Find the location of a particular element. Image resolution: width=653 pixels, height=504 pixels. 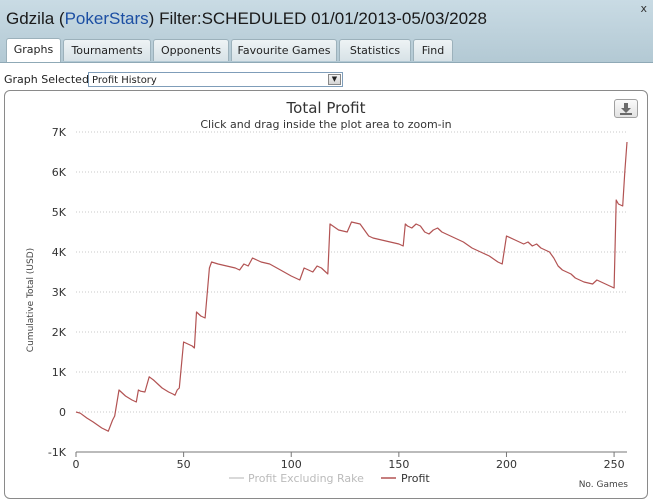

x-tick-label: 100 is located at coordinates (291, 464).